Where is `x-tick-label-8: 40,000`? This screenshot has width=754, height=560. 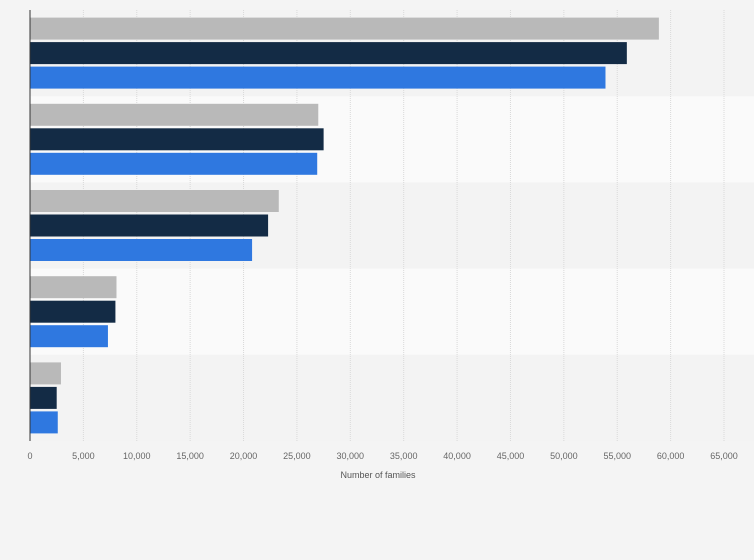
x-tick-label-8: 40,000 is located at coordinates (457, 456).